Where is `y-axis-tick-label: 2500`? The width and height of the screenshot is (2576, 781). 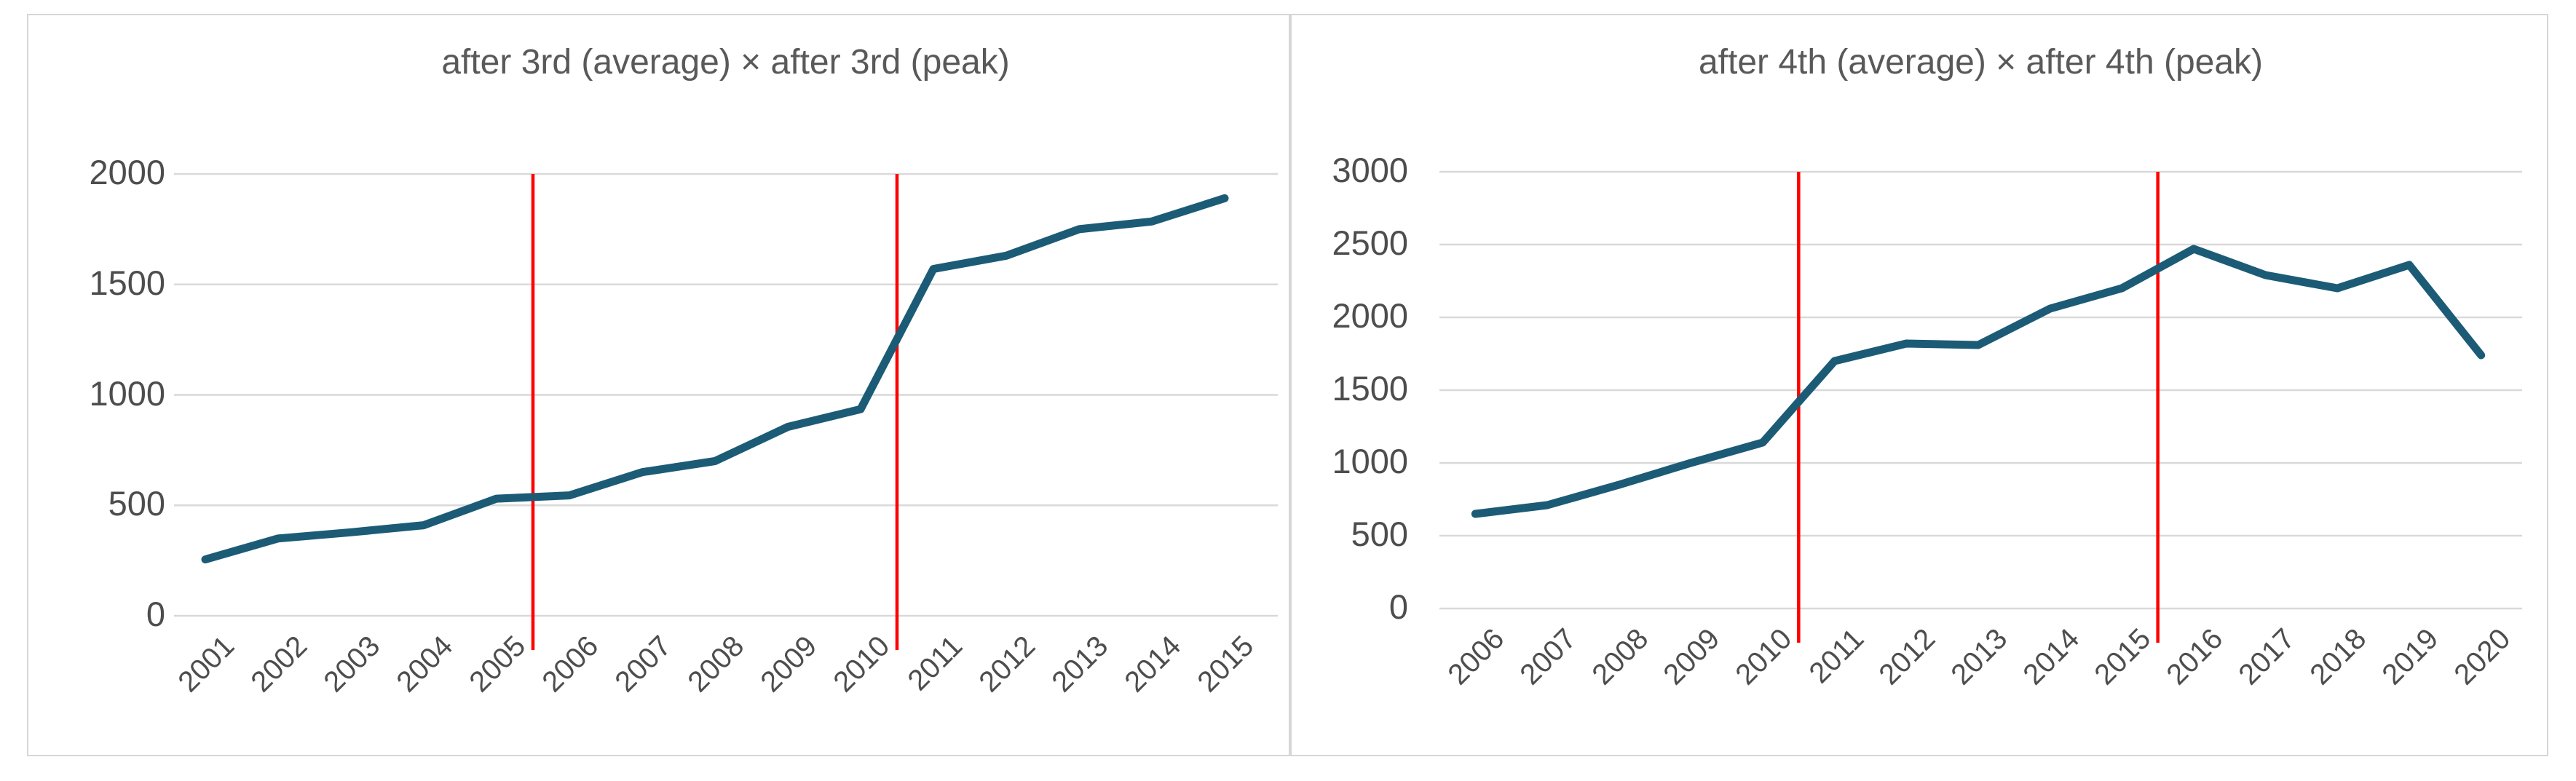
y-axis-tick-label: 2500 is located at coordinates (1370, 242).